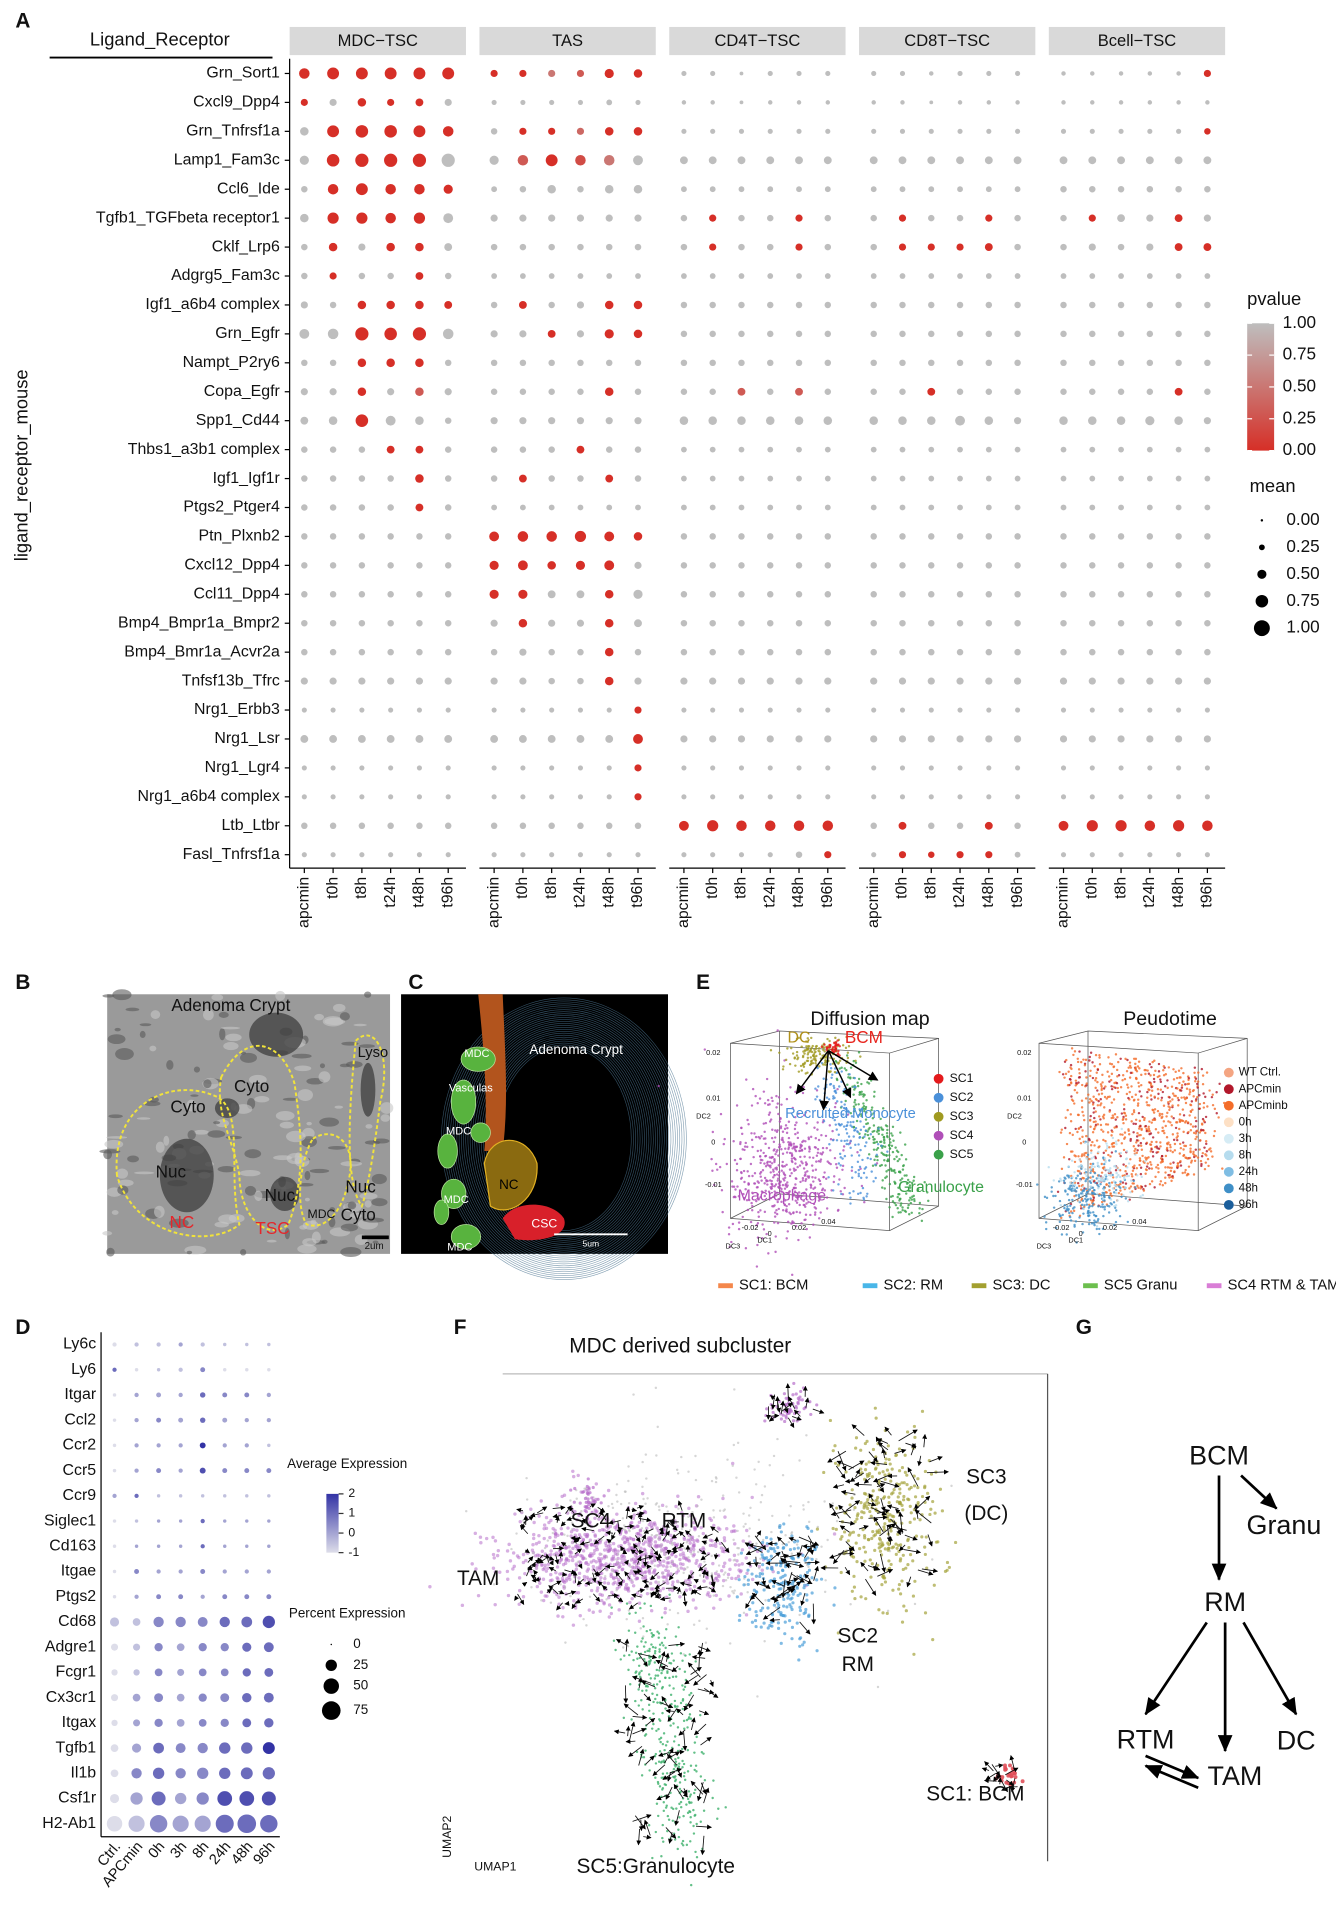 The height and width of the screenshot is (1925, 1336). I want to click on legend-label: SC2, so click(962, 1097).